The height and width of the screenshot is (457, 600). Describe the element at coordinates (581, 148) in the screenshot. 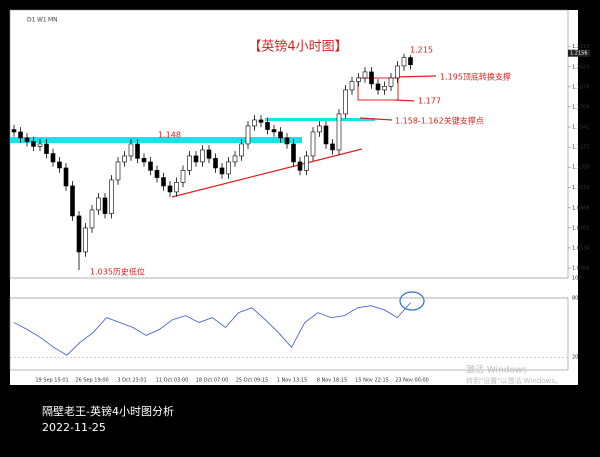

I see `y-tick-label: 1.1373` at that location.